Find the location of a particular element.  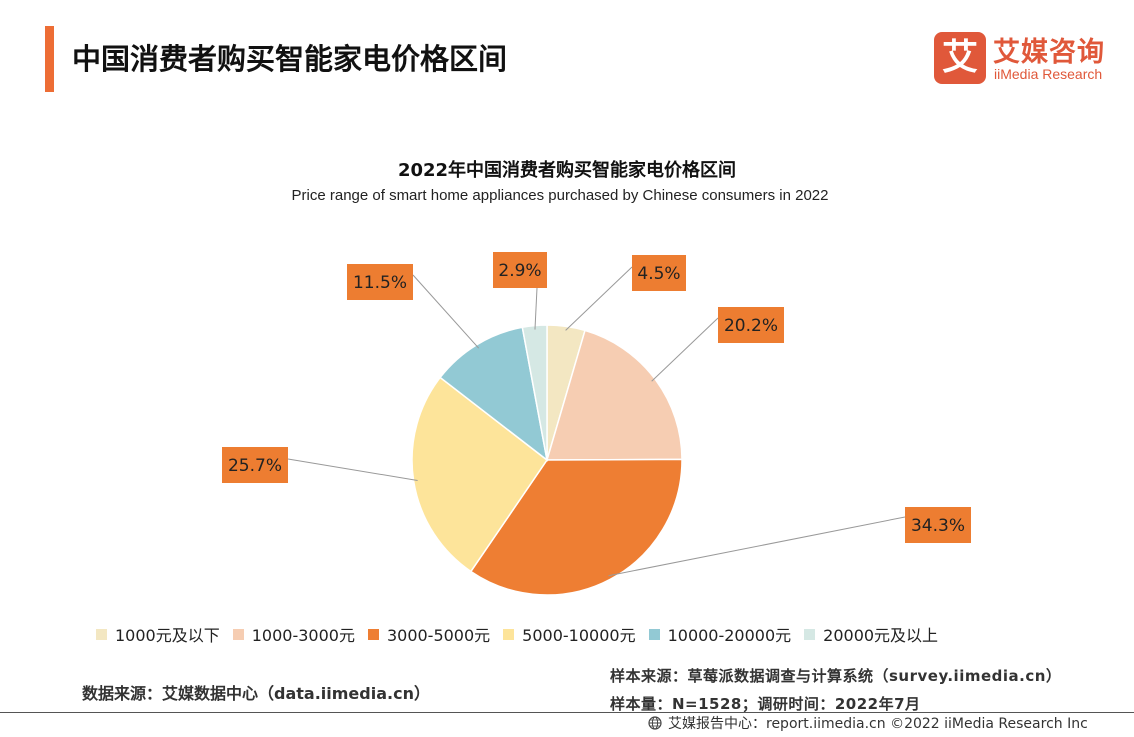

legend-label: 1000元及以下 is located at coordinates (167, 635).